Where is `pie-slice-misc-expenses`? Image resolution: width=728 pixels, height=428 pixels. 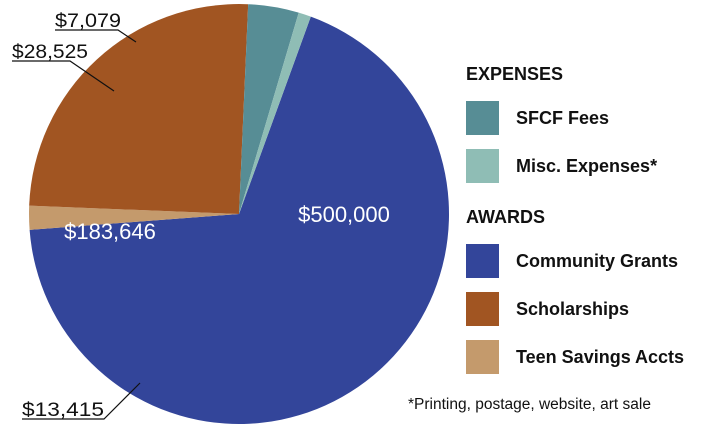
pie-slice-misc-expenses is located at coordinates (275, 113).